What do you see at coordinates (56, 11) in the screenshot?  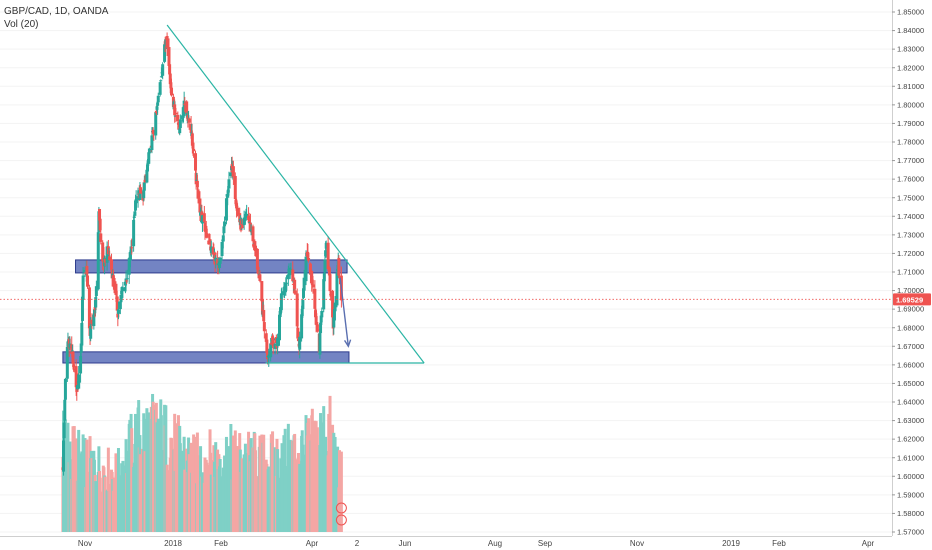 I see `symbol-legend: GBP/CAD, 1D, OANDA` at bounding box center [56, 11].